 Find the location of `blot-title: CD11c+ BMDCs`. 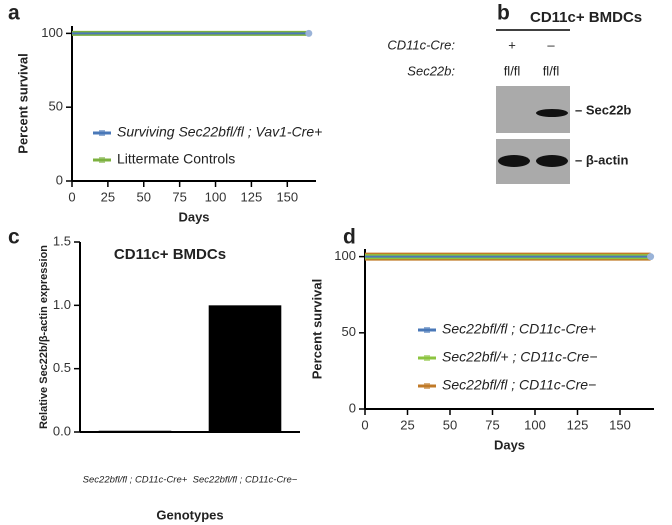

blot-title: CD11c+ BMDCs is located at coordinates (586, 17).